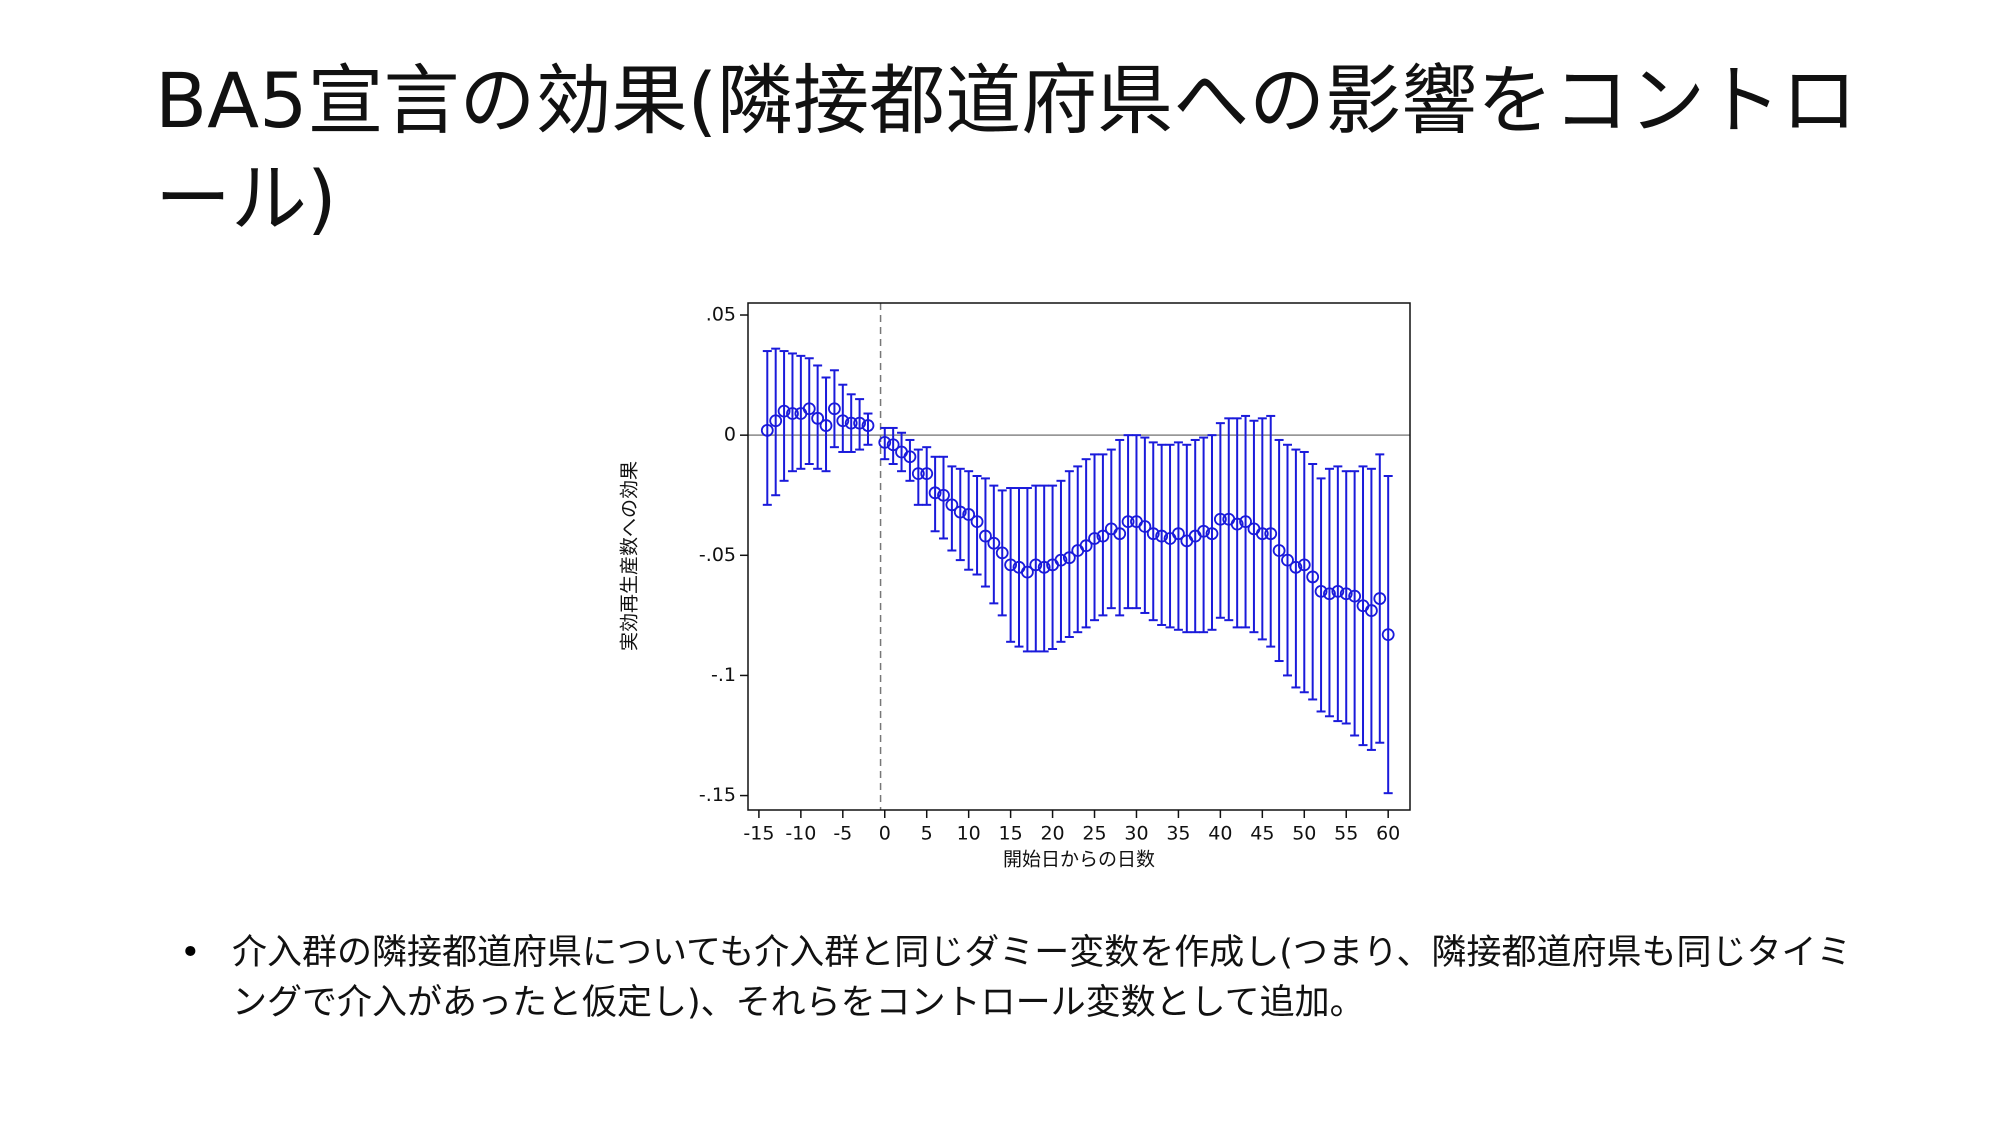 The width and height of the screenshot is (2000, 1125). Describe the element at coordinates (1388, 834) in the screenshot. I see `x-tick-label: 60` at that location.